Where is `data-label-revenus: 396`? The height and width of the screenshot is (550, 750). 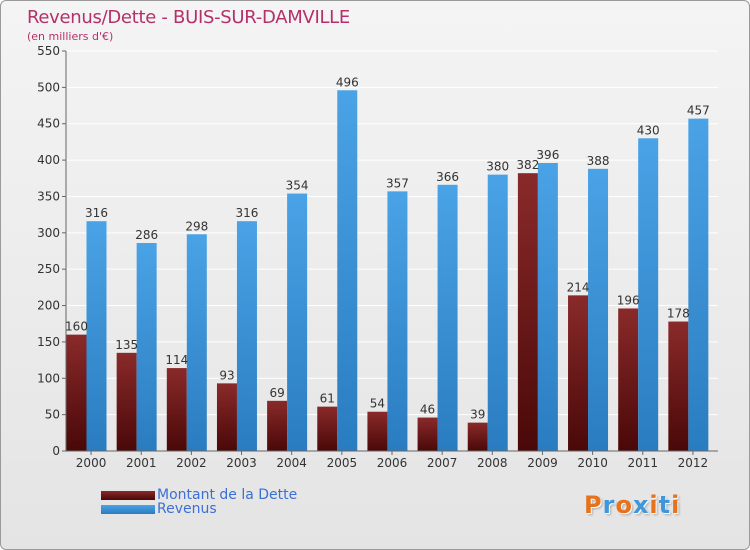 data-label-revenus: 396 is located at coordinates (547, 155).